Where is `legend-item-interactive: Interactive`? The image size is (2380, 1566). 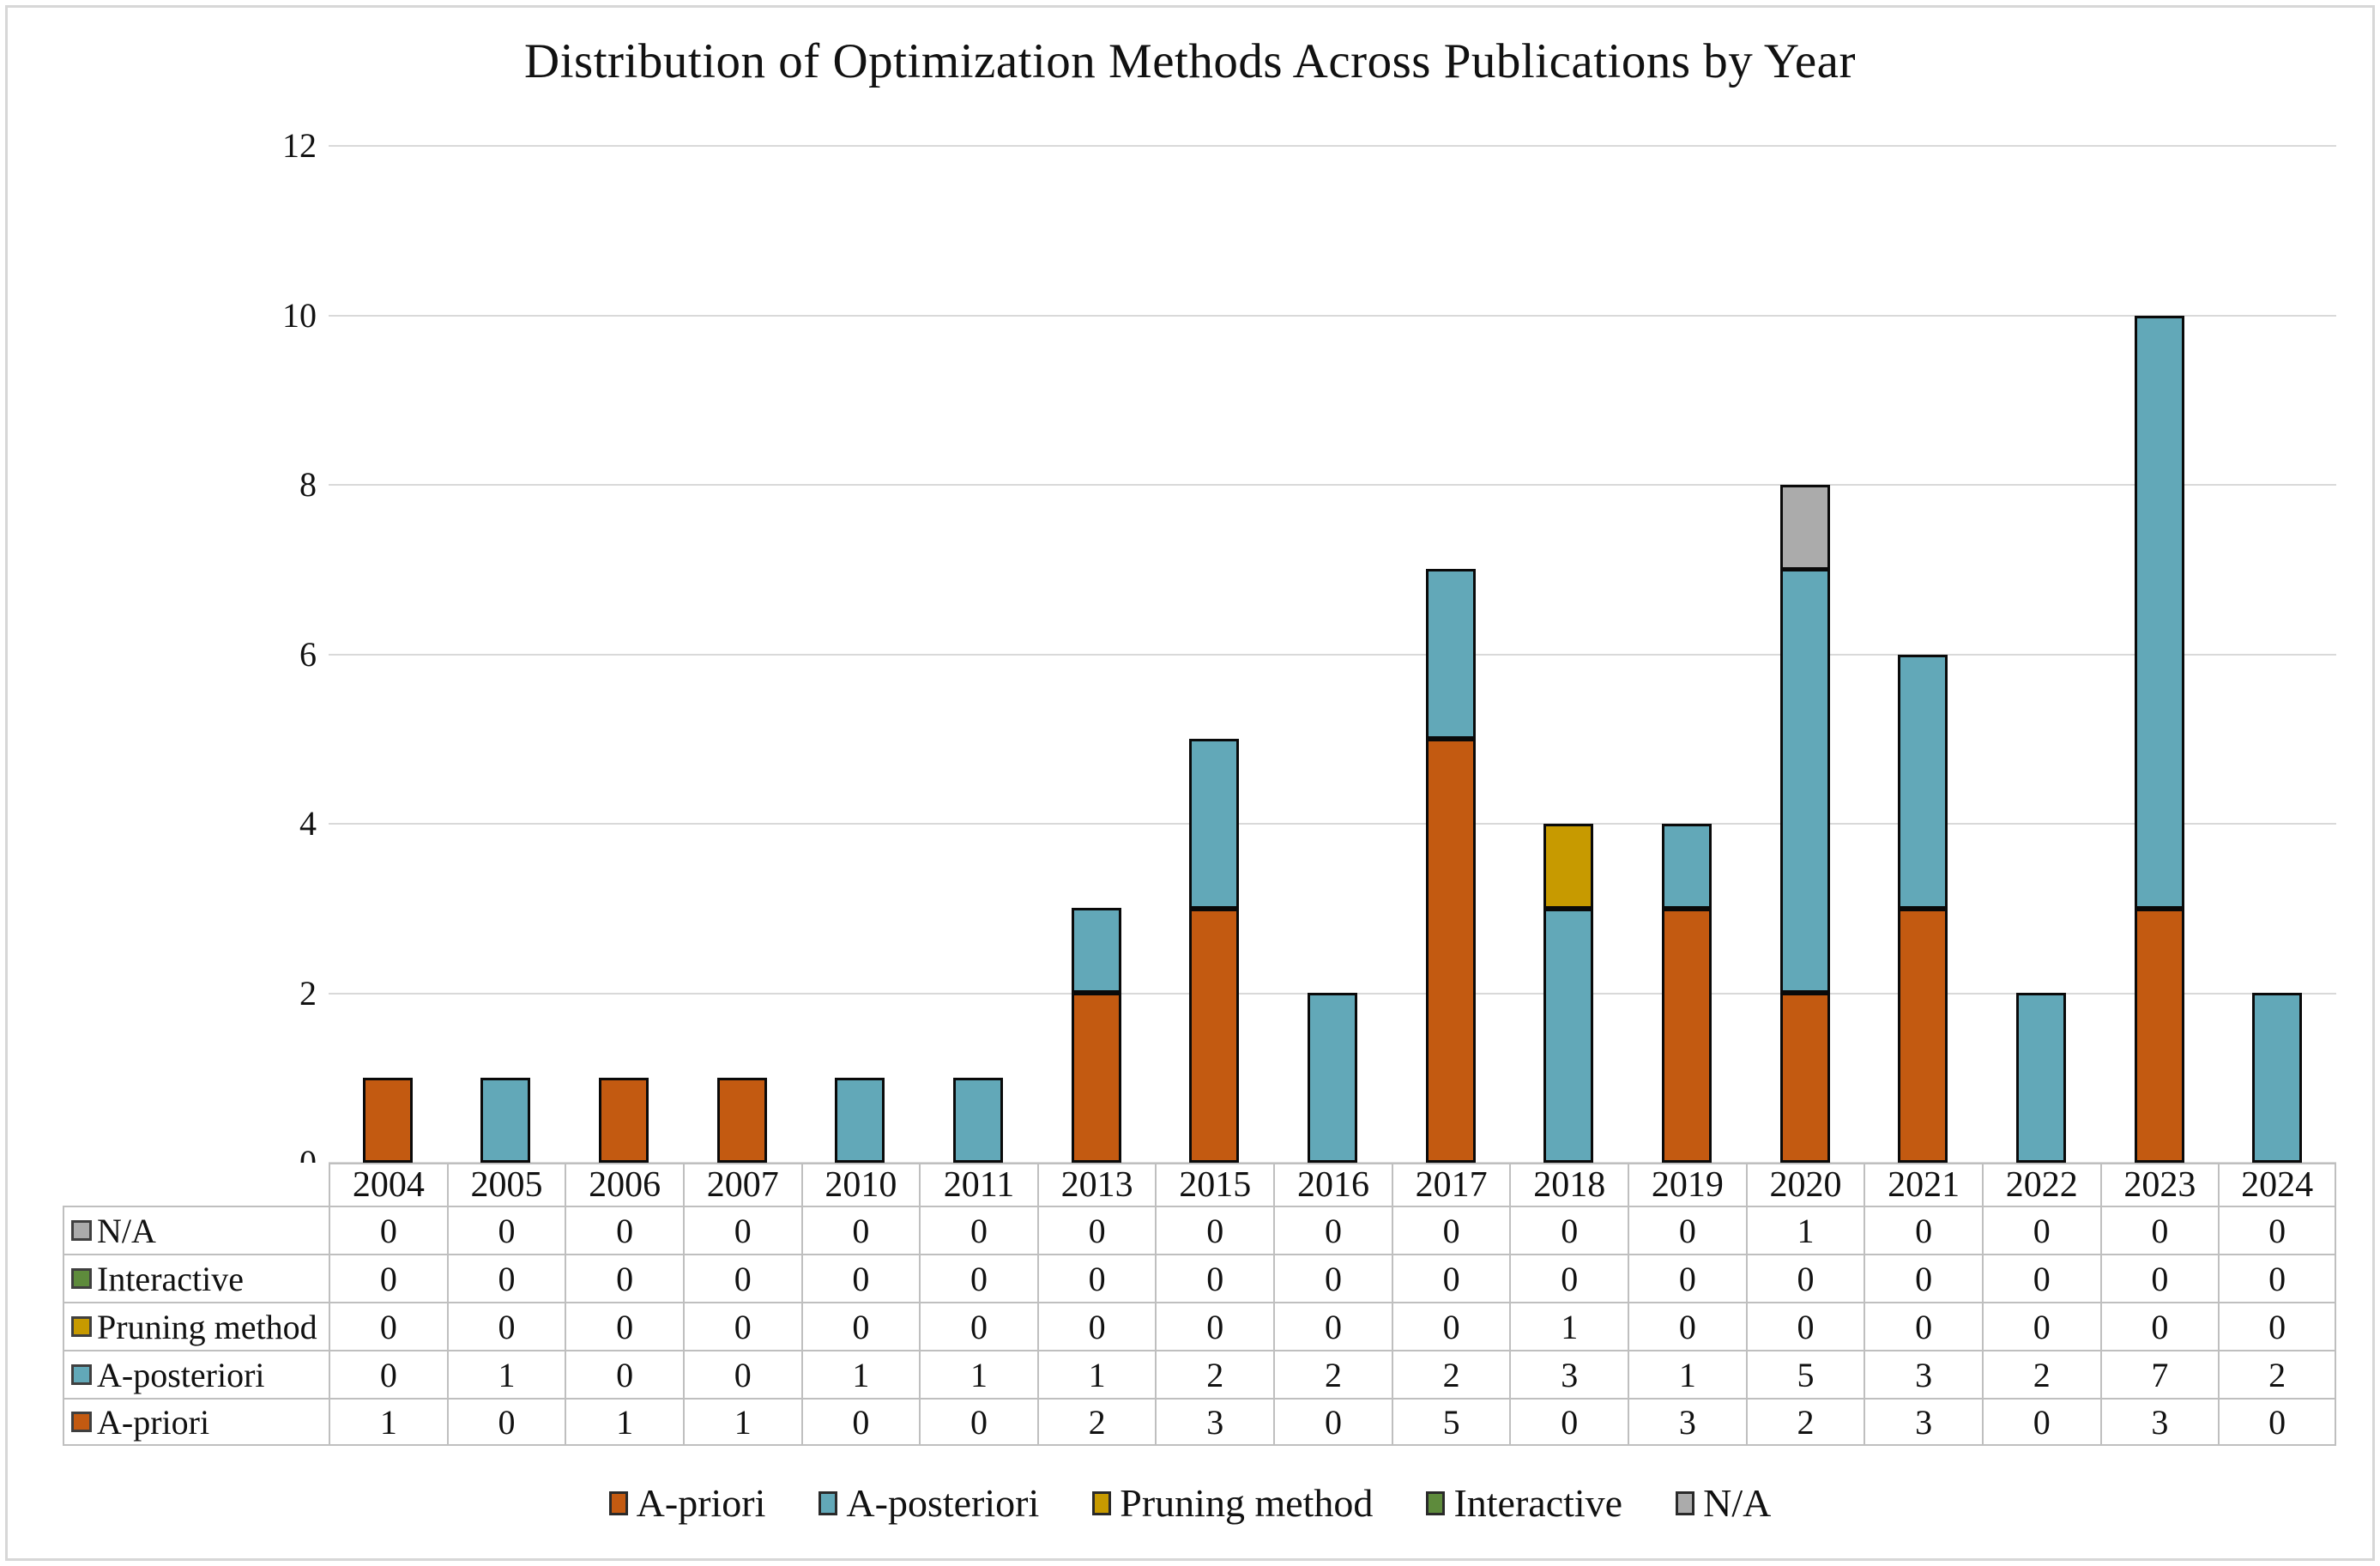 legend-item-interactive: Interactive is located at coordinates (1524, 1503).